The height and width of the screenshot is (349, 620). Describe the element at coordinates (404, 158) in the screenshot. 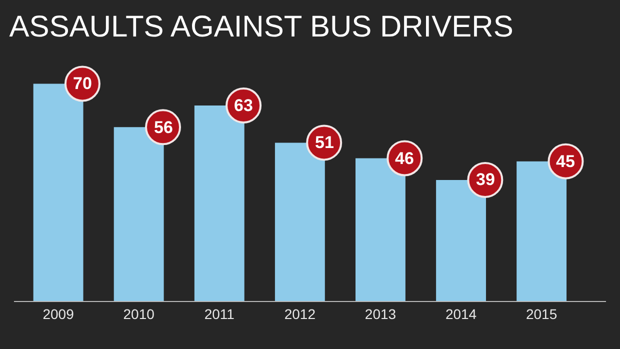

I see `data-label: 46` at that location.